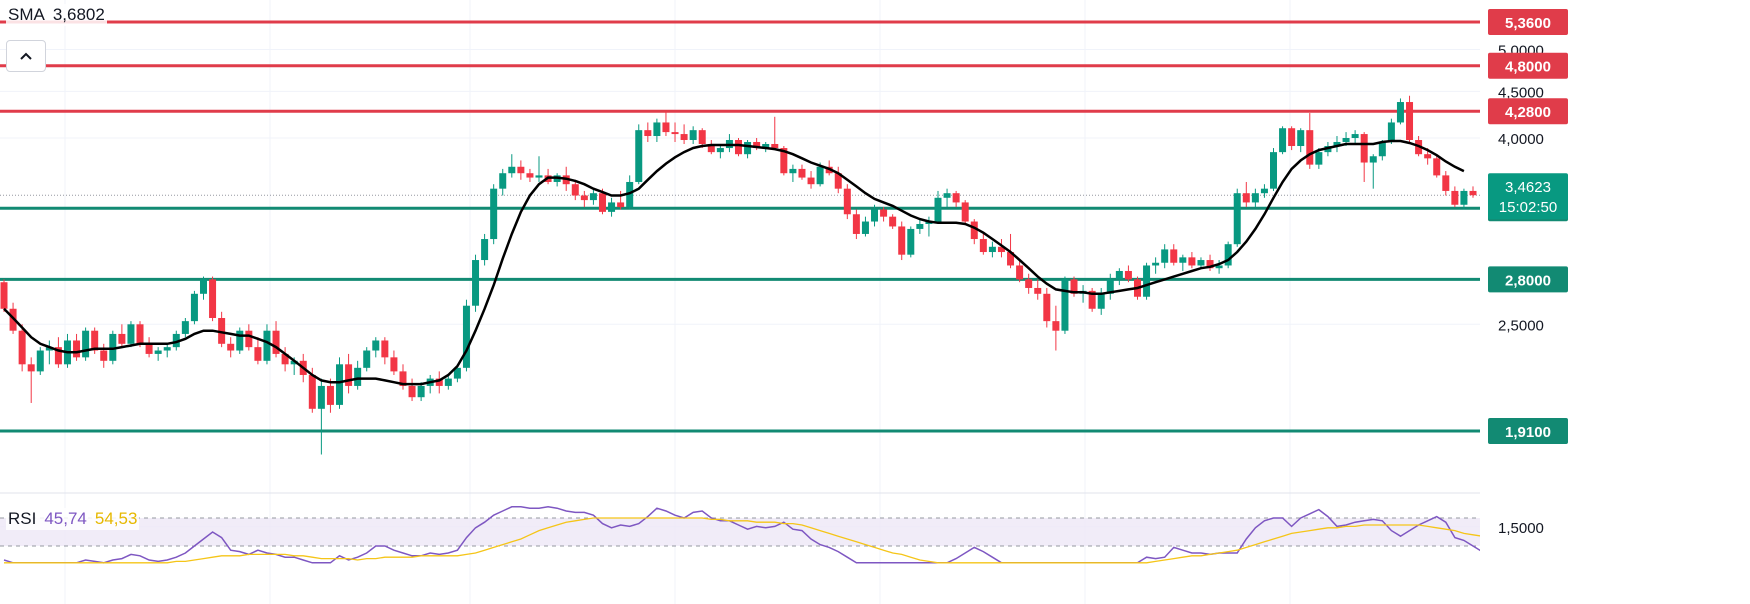 The width and height of the screenshot is (1750, 604). What do you see at coordinates (26, 56) in the screenshot?
I see `collapse-legend-button` at bounding box center [26, 56].